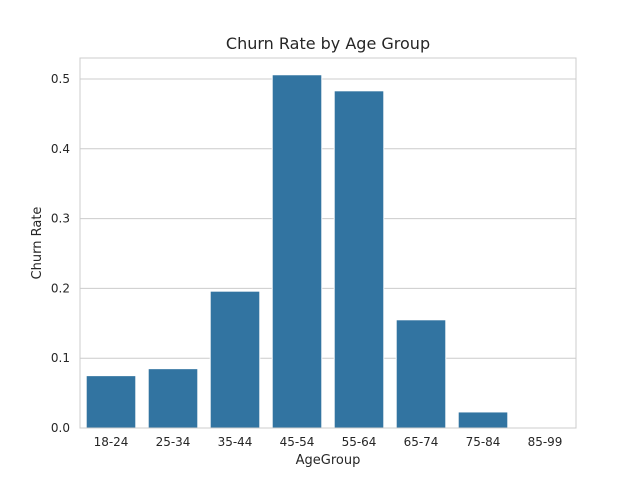 The height and width of the screenshot is (480, 640). What do you see at coordinates (60, 149) in the screenshot?
I see `y-tick-label: 0.4` at bounding box center [60, 149].